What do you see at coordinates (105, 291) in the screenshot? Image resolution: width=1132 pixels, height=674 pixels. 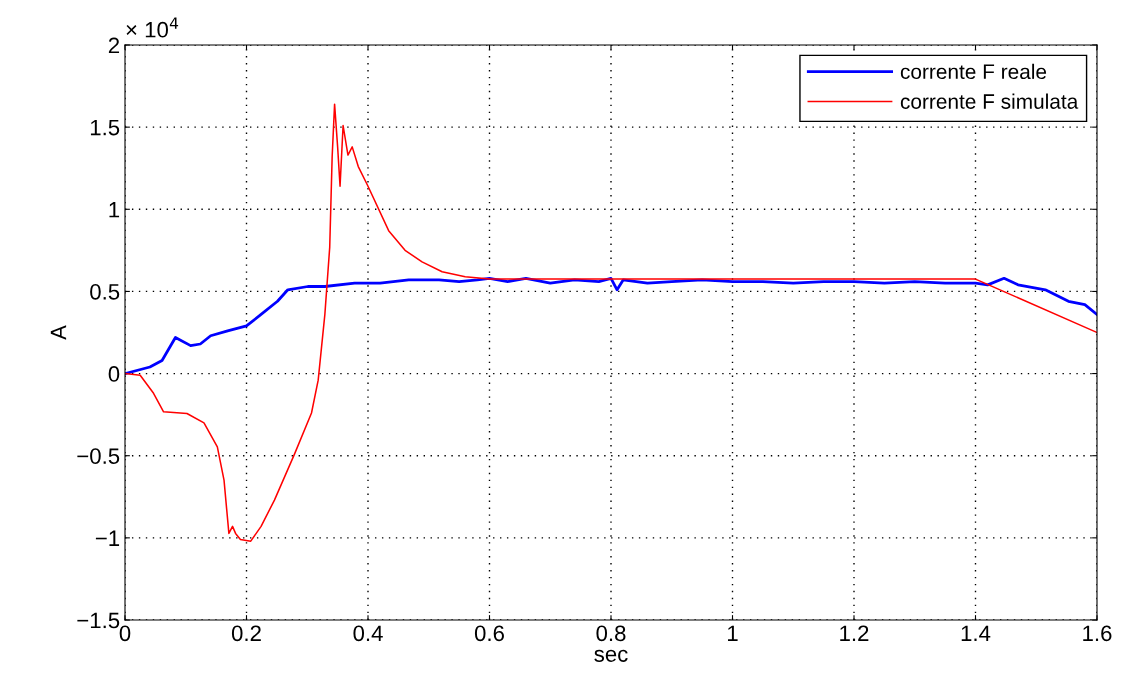 I see `y-tick-label: 0.5` at bounding box center [105, 291].